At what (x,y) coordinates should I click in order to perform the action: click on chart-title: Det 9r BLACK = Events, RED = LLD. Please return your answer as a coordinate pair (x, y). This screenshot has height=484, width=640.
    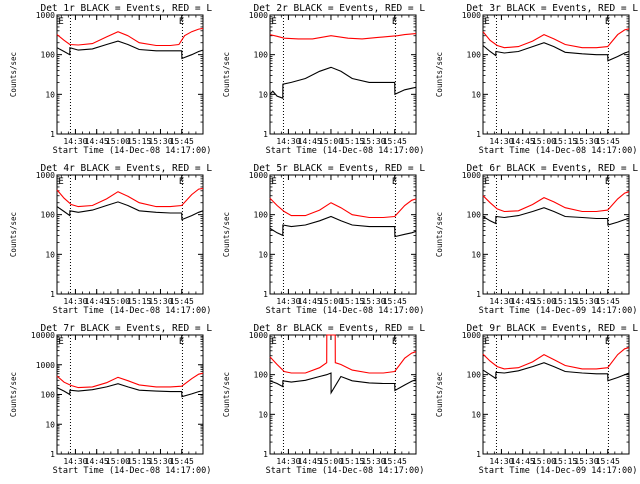
    Looking at the image, I should click on (552, 328).